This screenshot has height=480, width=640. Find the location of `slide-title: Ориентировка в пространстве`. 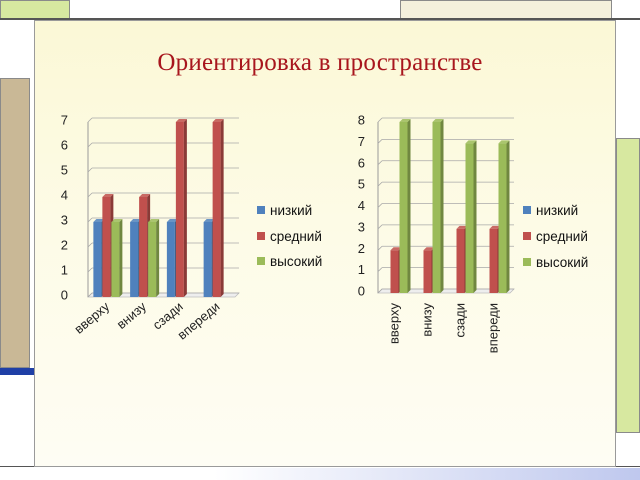

slide-title: Ориентировка в пространстве is located at coordinates (320, 62).